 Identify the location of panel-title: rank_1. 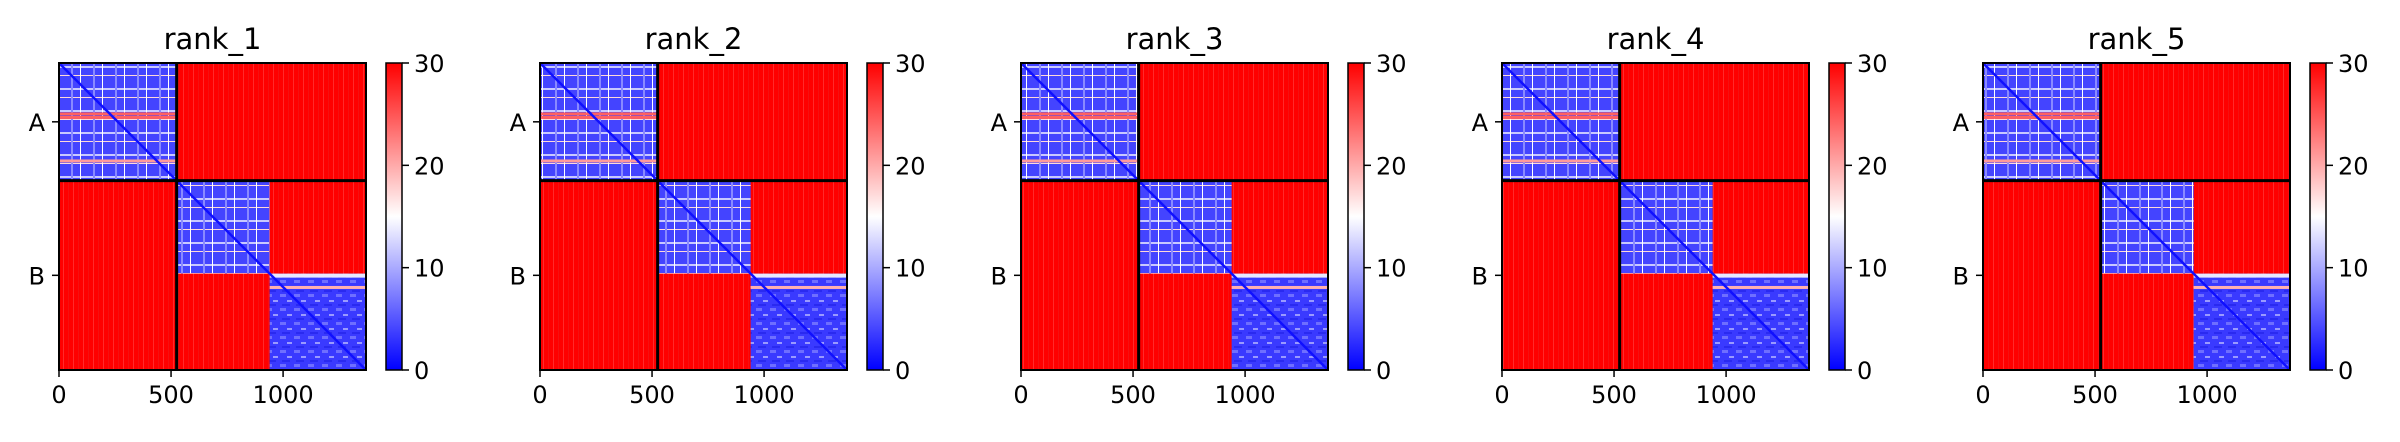
(213, 39).